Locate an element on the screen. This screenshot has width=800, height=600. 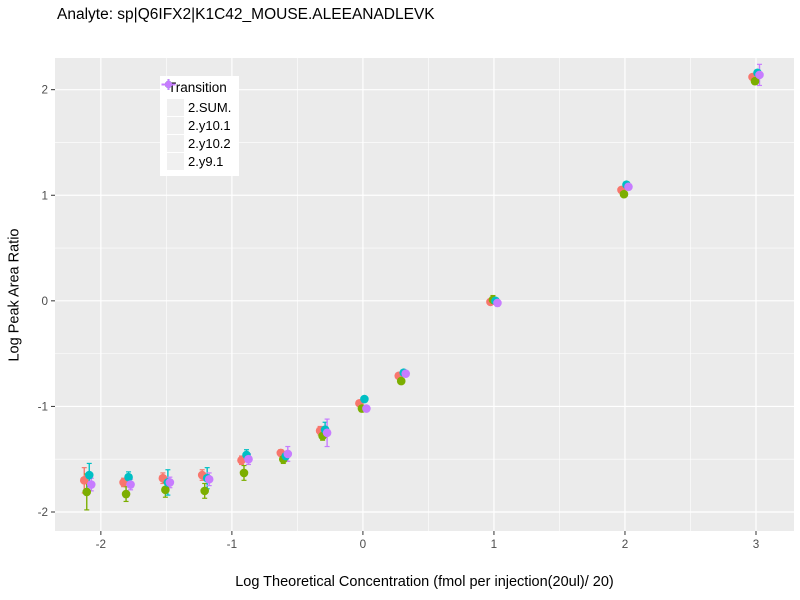
y-tick-label: 0 is located at coordinates (44, 301).